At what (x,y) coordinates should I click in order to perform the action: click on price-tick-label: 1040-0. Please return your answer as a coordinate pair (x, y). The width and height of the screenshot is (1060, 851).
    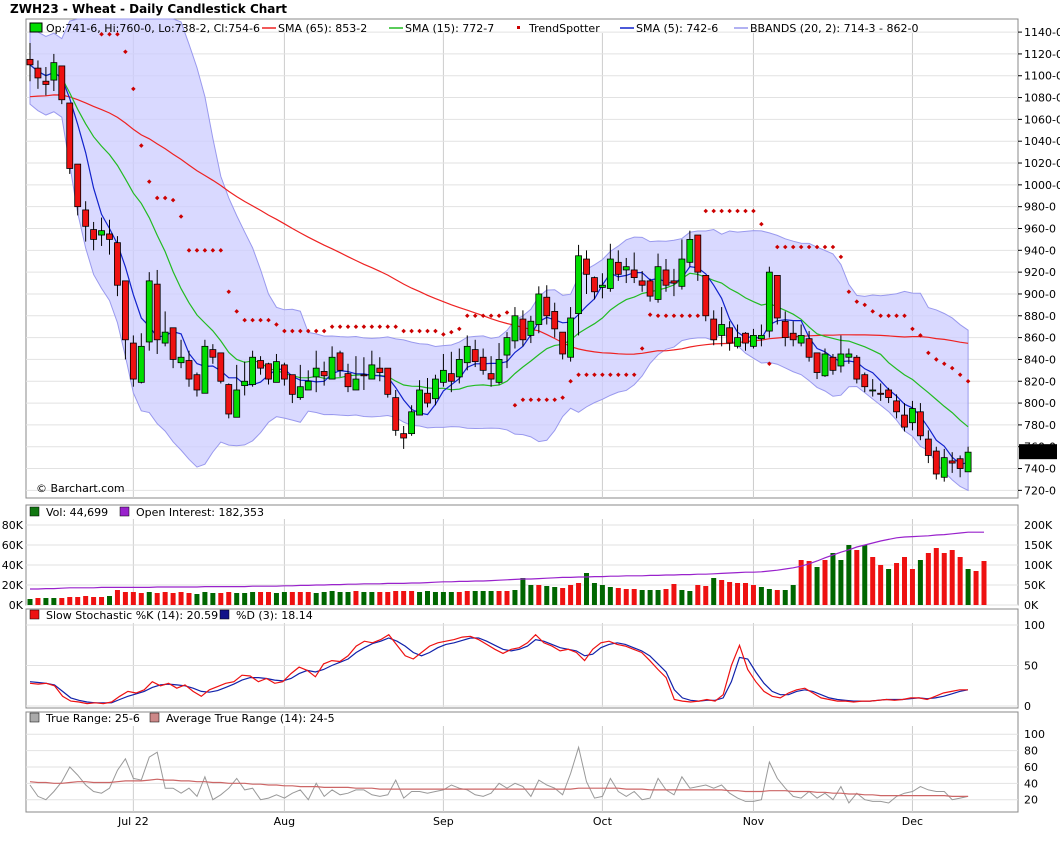
    Looking at the image, I should click on (1042, 141).